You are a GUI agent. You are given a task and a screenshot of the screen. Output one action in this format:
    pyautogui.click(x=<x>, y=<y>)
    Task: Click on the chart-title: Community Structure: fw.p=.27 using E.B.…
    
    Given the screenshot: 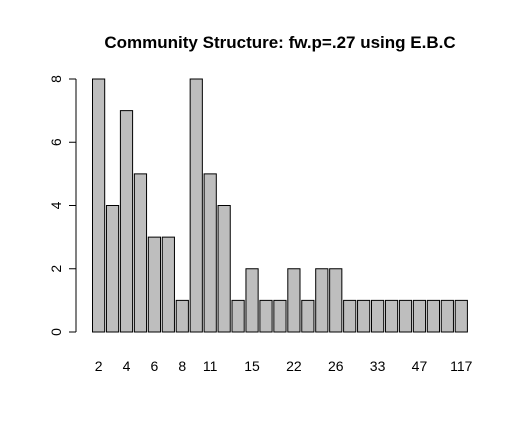 What is the action you would take?
    pyautogui.click(x=279, y=42)
    